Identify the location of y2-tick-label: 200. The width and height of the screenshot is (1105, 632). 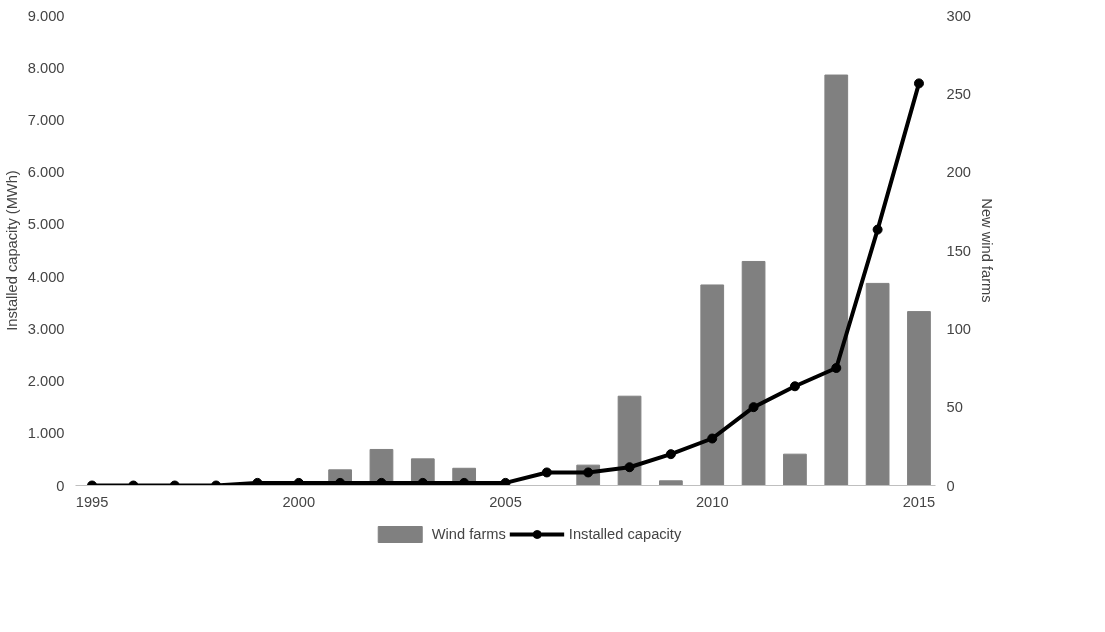
(958, 172).